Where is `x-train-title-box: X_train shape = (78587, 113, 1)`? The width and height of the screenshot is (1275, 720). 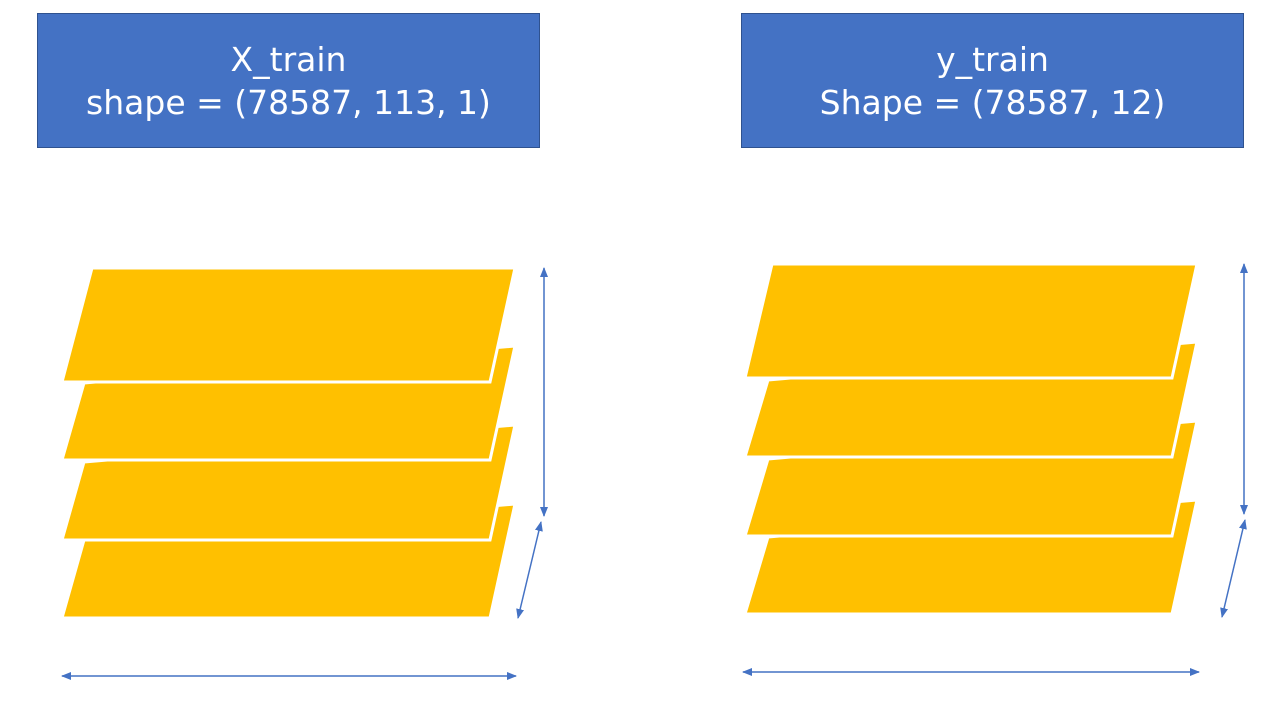 x-train-title-box: X_train shape = (78587, 113, 1) is located at coordinates (288, 80).